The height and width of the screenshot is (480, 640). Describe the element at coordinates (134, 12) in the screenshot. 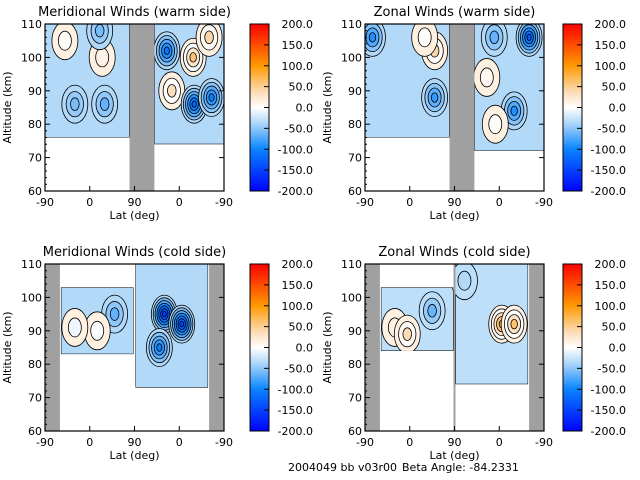

I see `chart-title: Meridional Winds (warm side)` at that location.